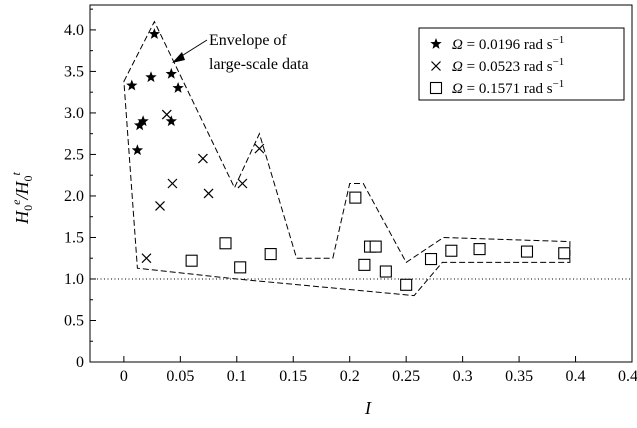  I want to click on x-tick-label: 0.05, so click(180, 376).